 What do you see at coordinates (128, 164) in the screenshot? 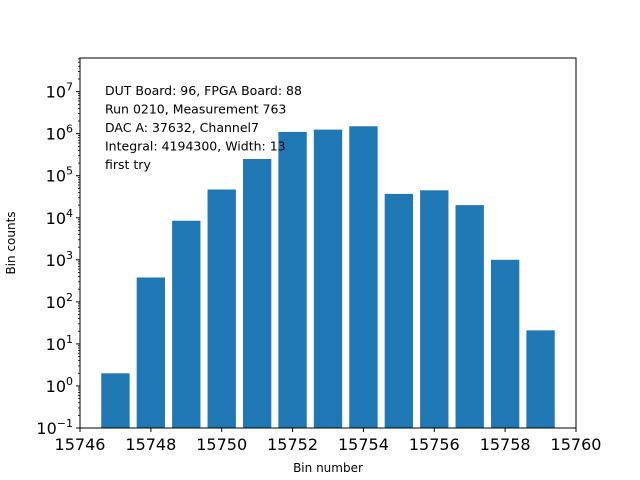
I see `annotation-line: first try` at bounding box center [128, 164].